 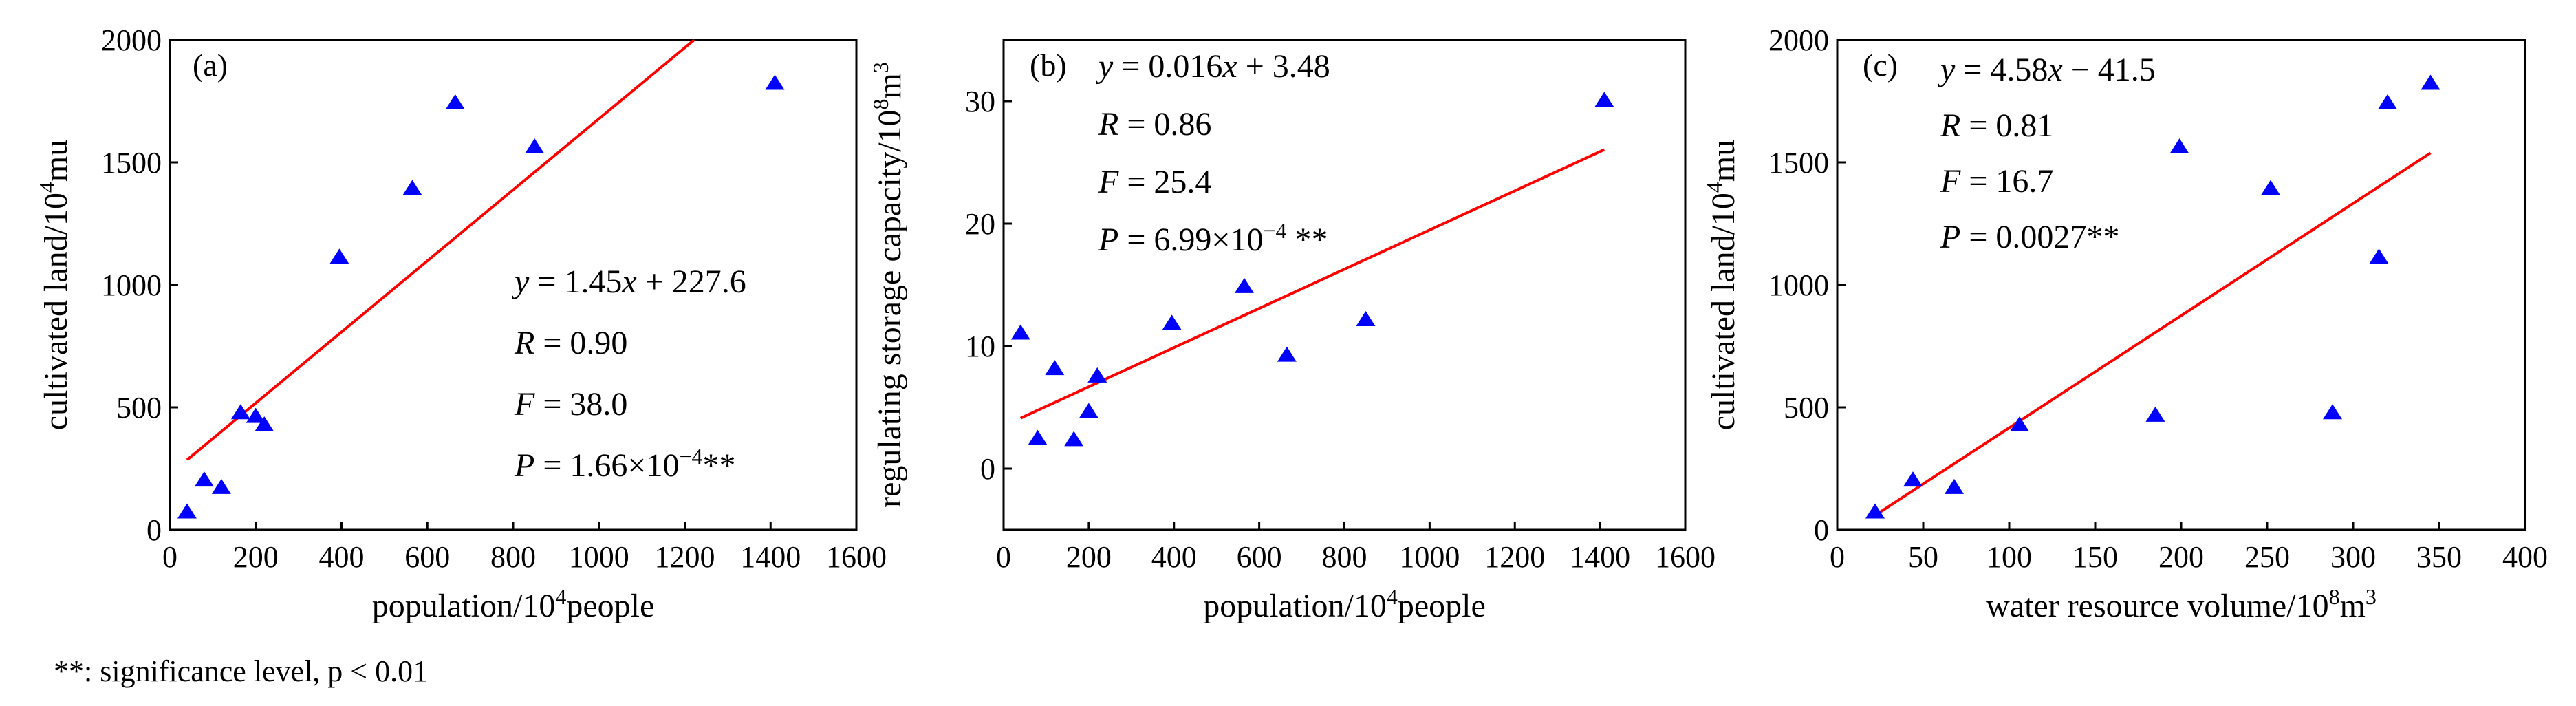 I want to click on panel-c-annotation-line: F = 16.7, so click(x=1996, y=182).